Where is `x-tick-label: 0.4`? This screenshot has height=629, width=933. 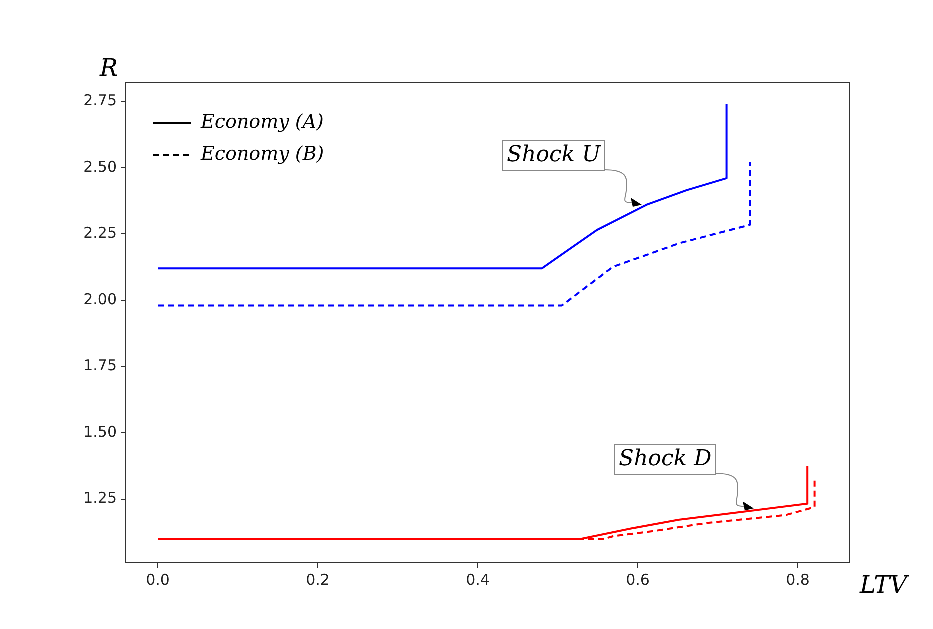
x-tick-label: 0.4 is located at coordinates (478, 579).